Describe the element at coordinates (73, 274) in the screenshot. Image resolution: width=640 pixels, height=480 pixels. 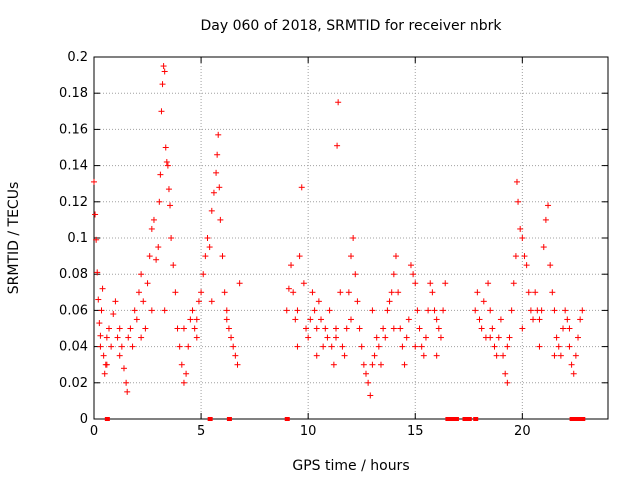
I see `y-tick-label: 0.08` at that location.